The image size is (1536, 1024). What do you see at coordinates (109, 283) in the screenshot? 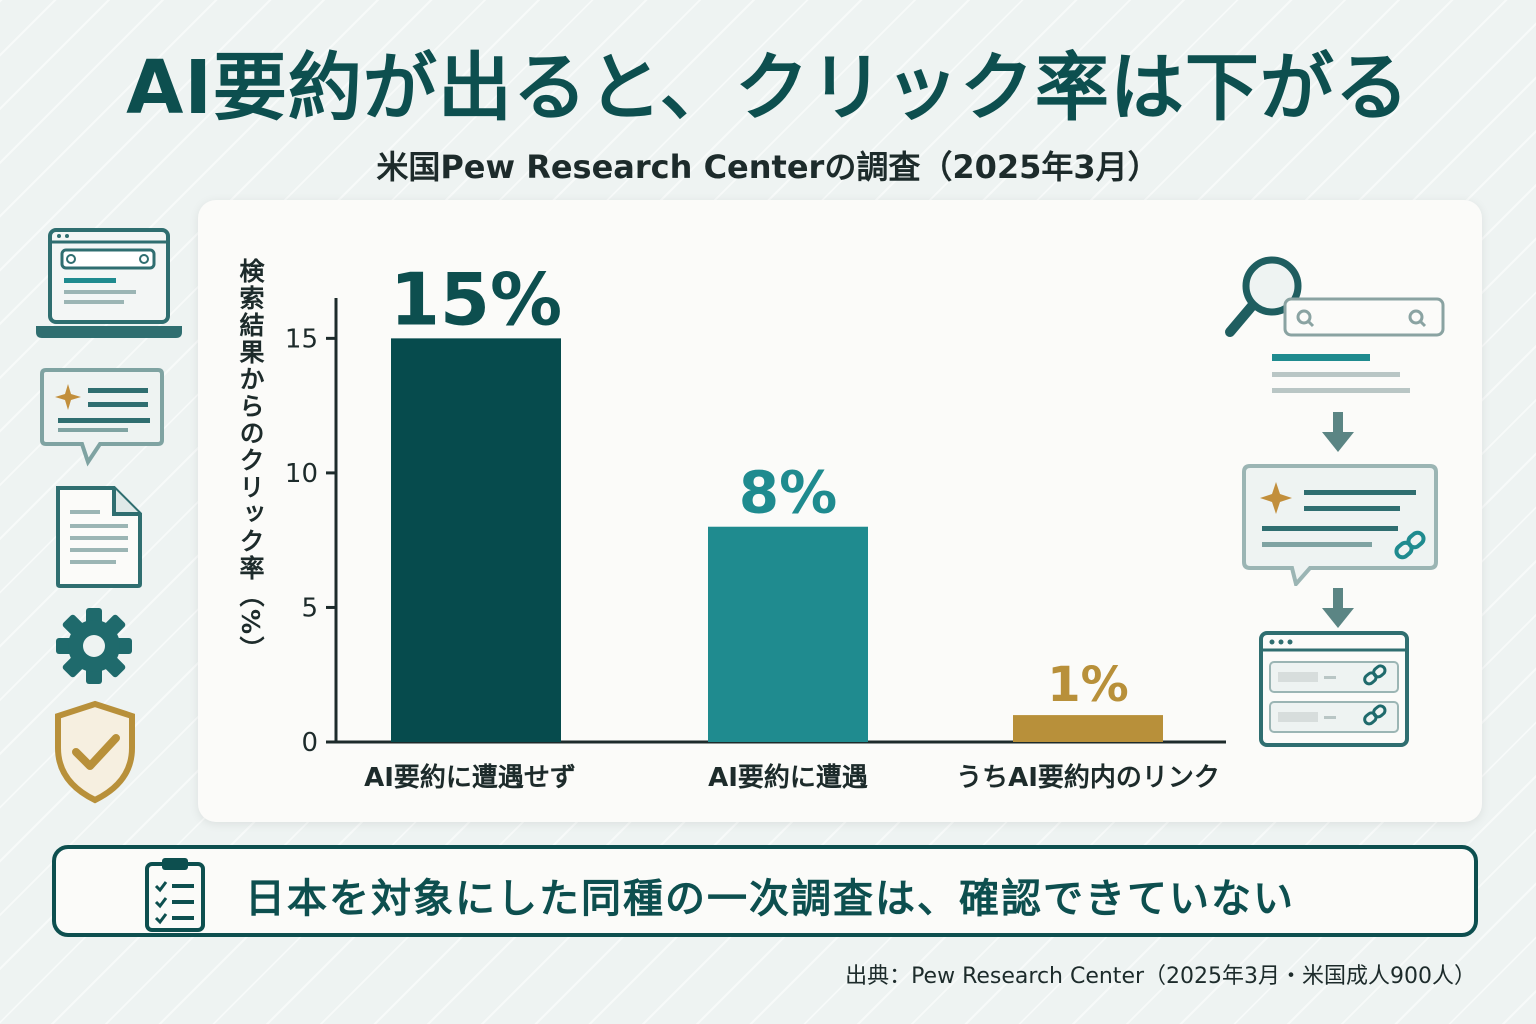
I see `laptop-search-icon` at bounding box center [109, 283].